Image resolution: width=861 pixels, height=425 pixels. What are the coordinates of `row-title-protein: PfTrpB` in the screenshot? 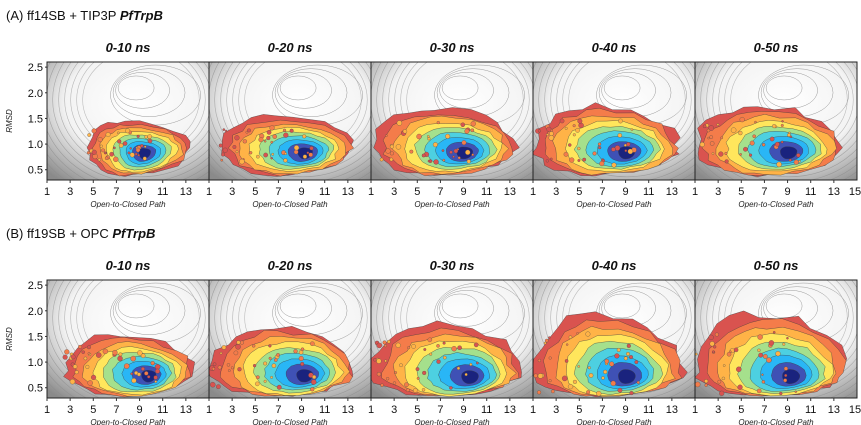 It's located at (133, 233).